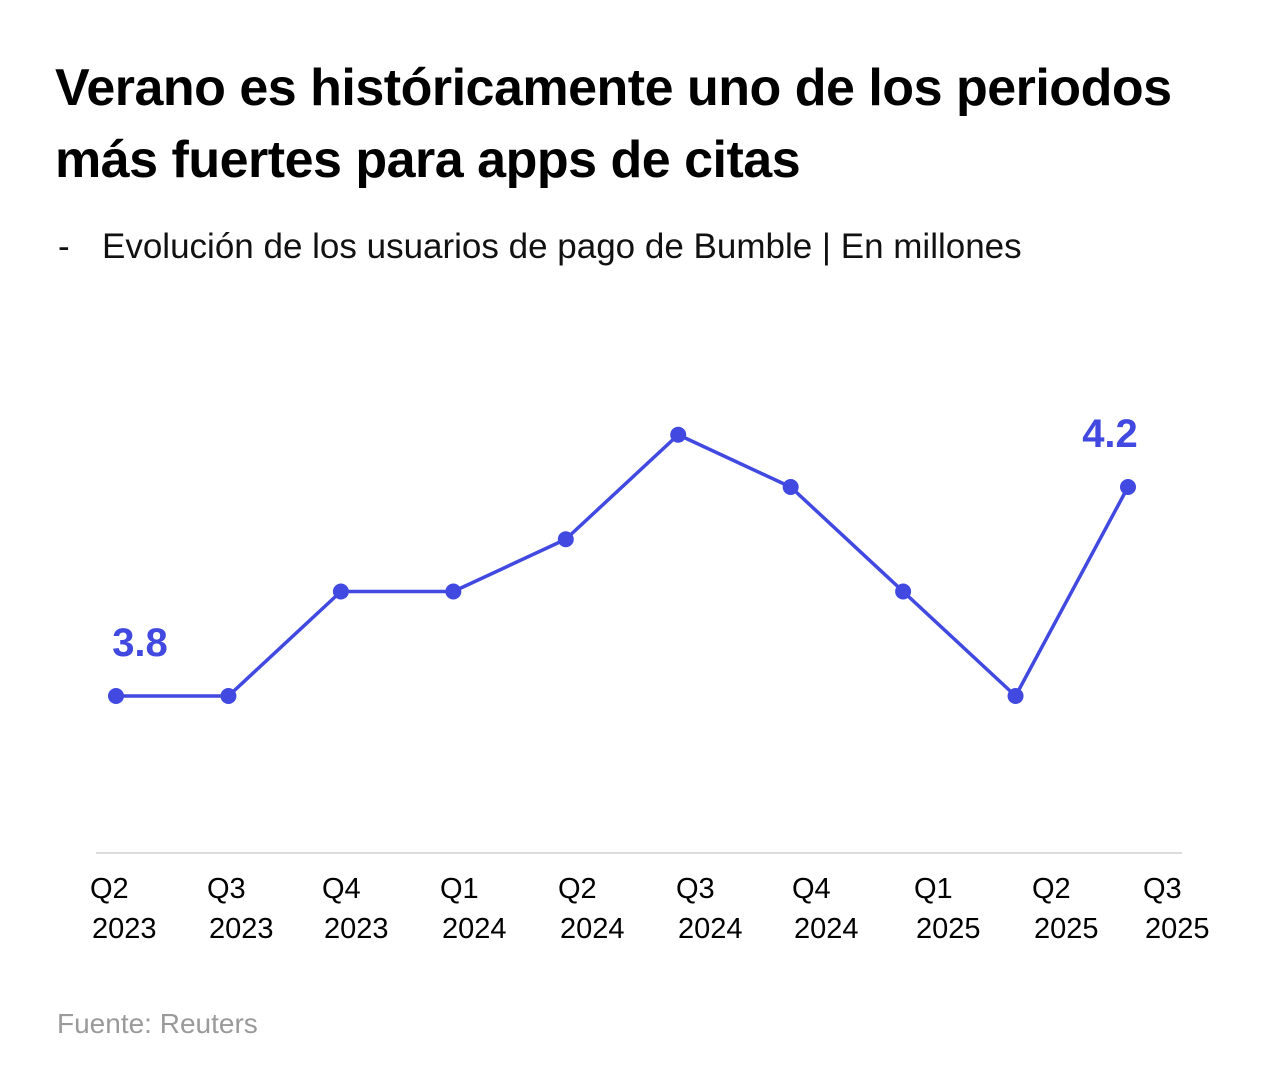 The width and height of the screenshot is (1281, 1088). I want to click on data-label: 4.2, so click(1110, 434).